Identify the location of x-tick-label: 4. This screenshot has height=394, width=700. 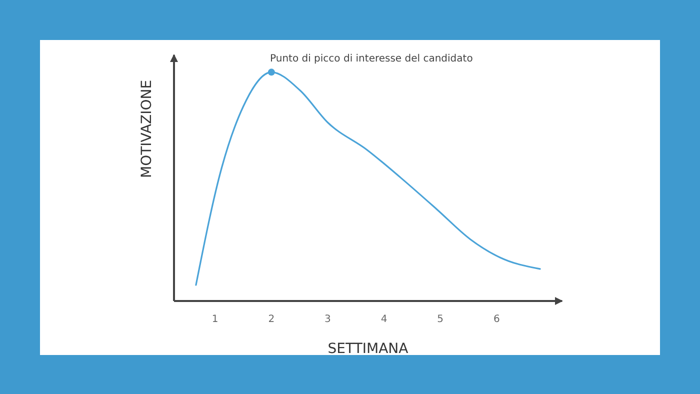
(384, 320).